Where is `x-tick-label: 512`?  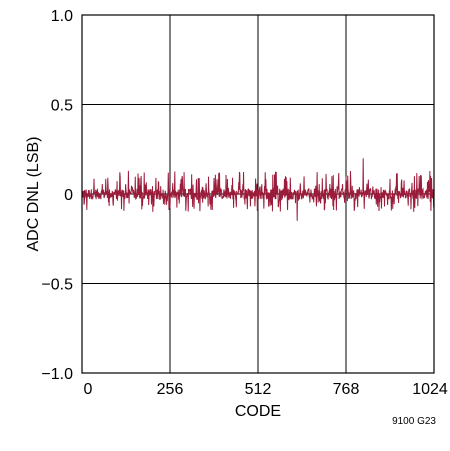
x-tick-label: 512 is located at coordinates (258, 389).